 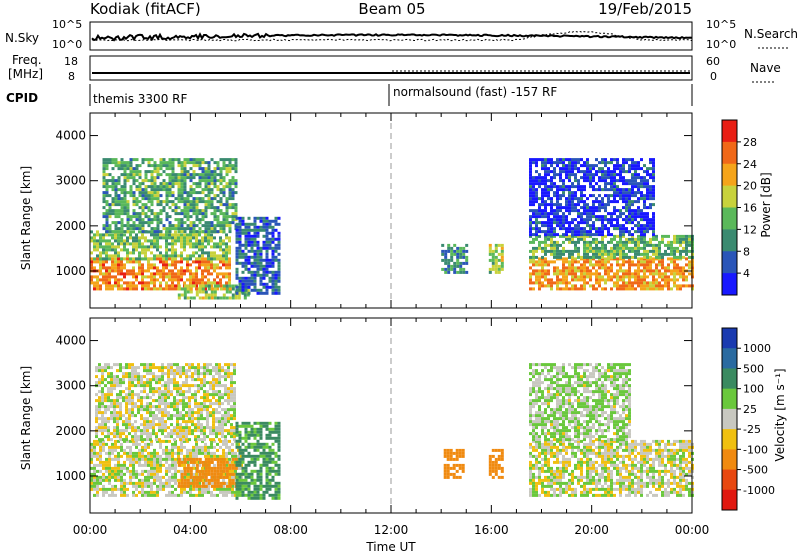 I want to click on nave-tick-top: 60, so click(x=713, y=61).